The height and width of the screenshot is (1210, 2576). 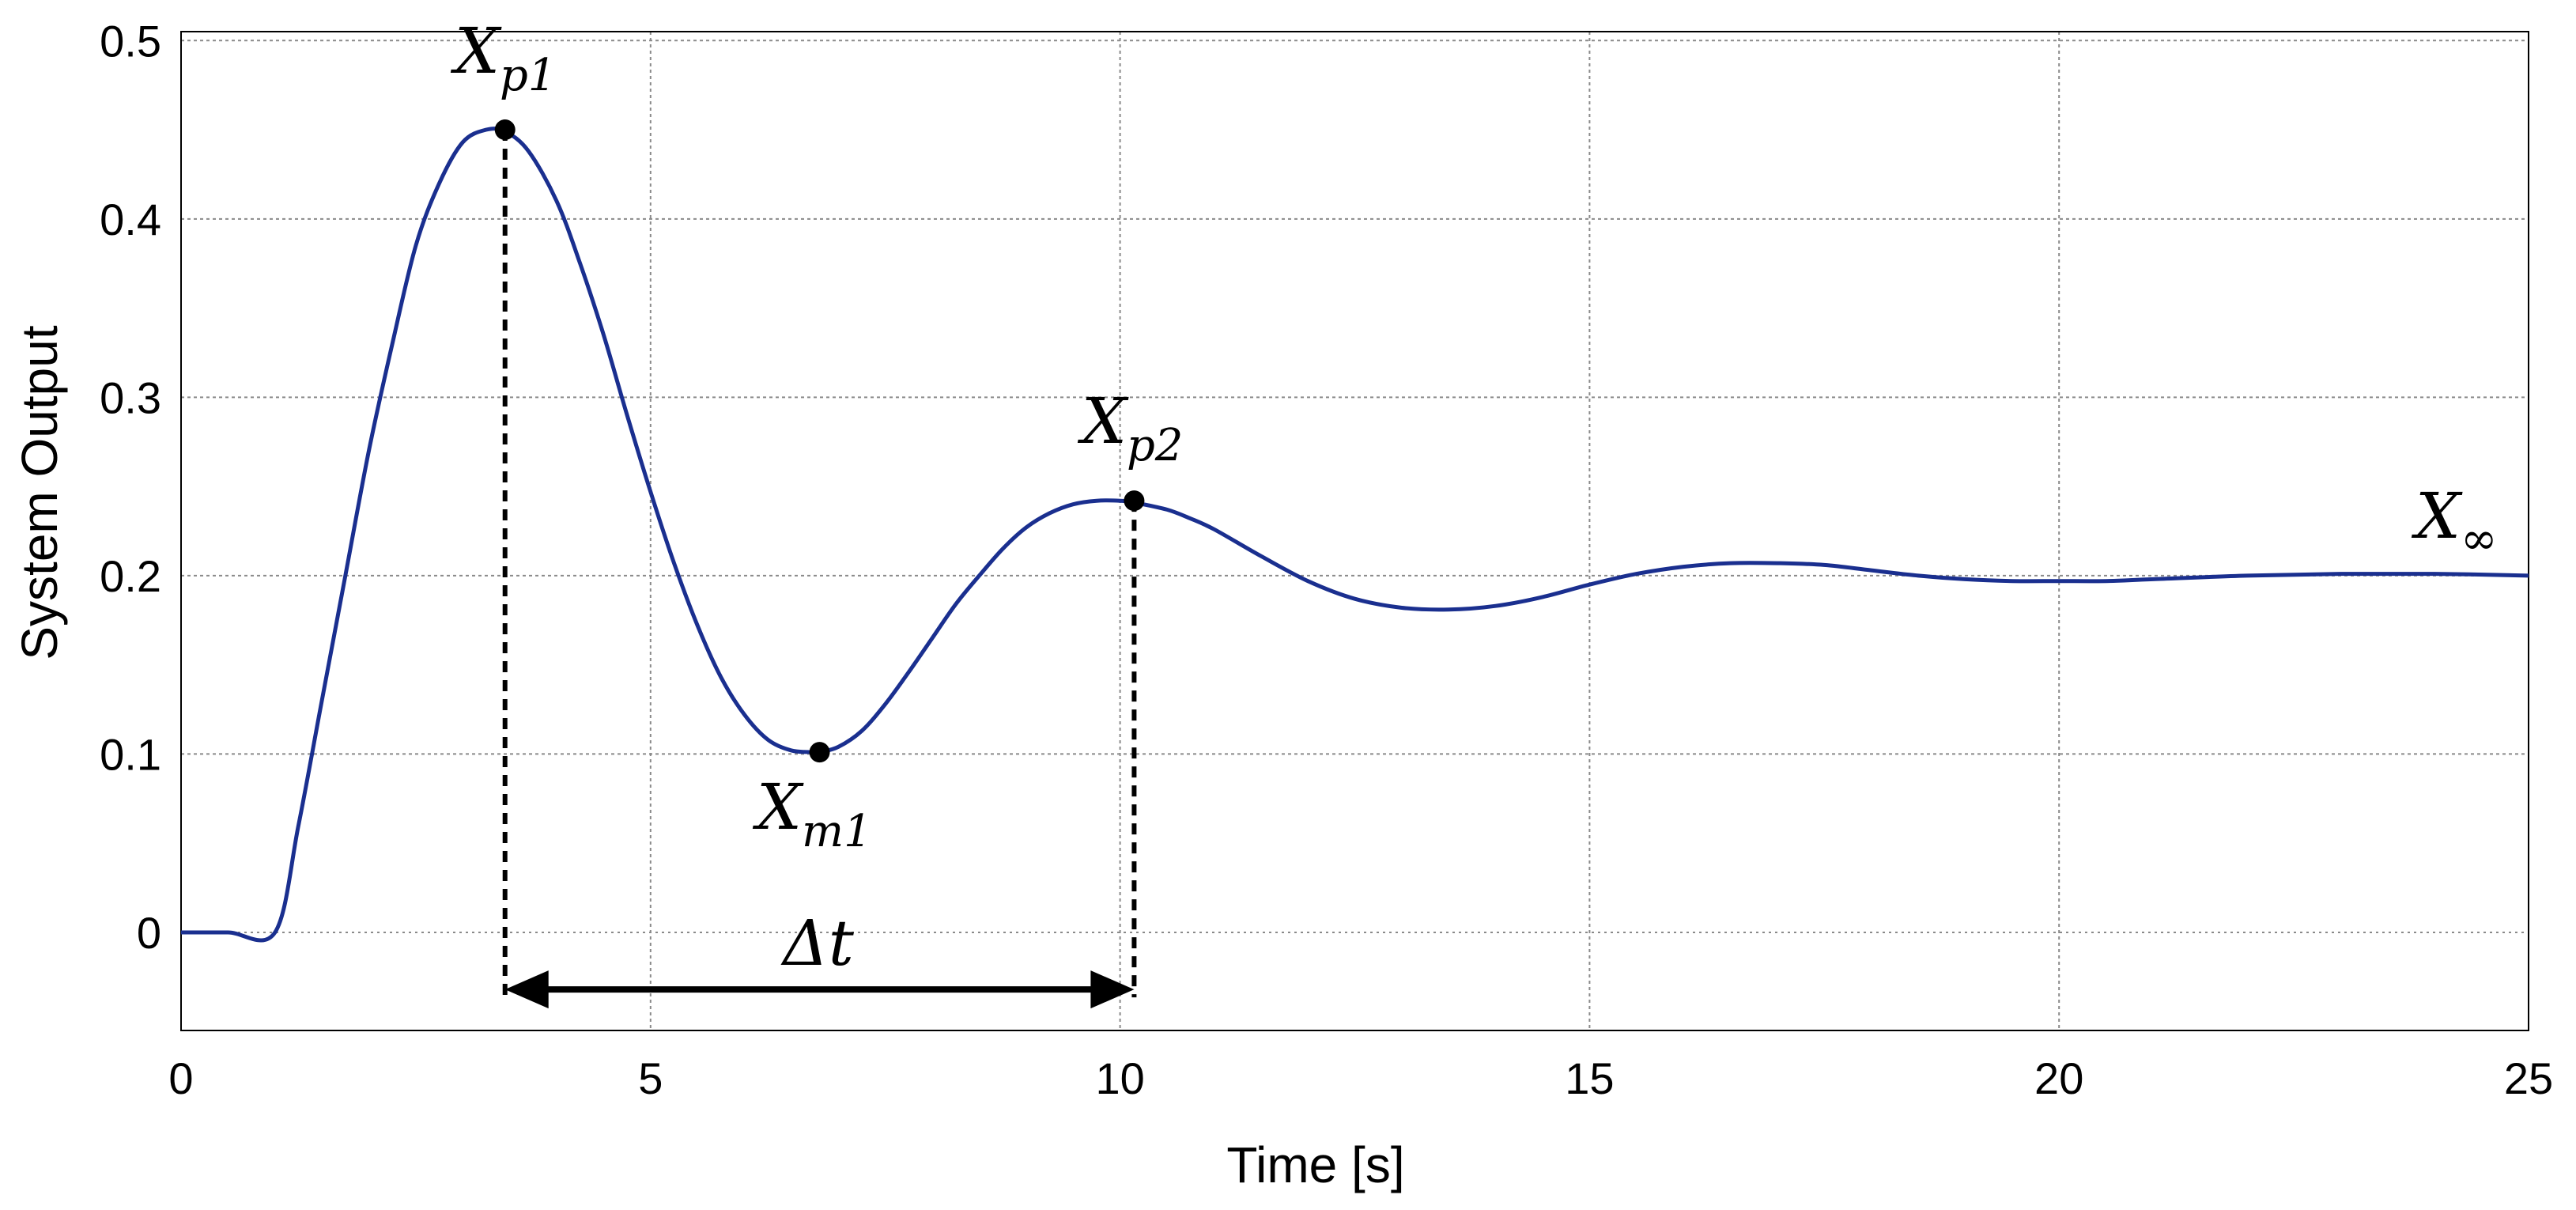 I want to click on x-tick-label: 0, so click(x=180, y=1078).